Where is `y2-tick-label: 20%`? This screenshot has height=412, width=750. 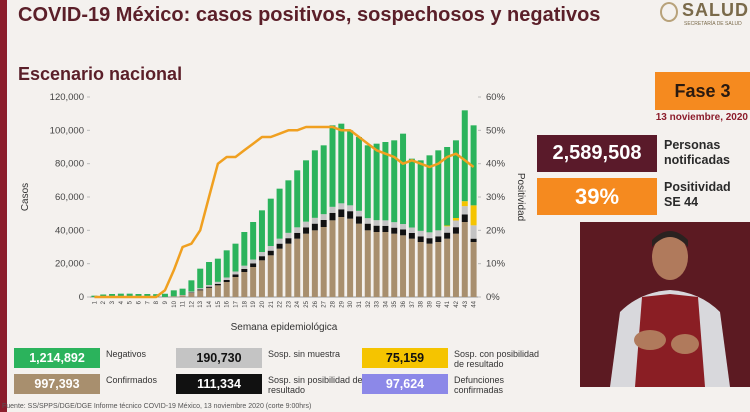 y2-tick-label: 20% is located at coordinates (496, 230).